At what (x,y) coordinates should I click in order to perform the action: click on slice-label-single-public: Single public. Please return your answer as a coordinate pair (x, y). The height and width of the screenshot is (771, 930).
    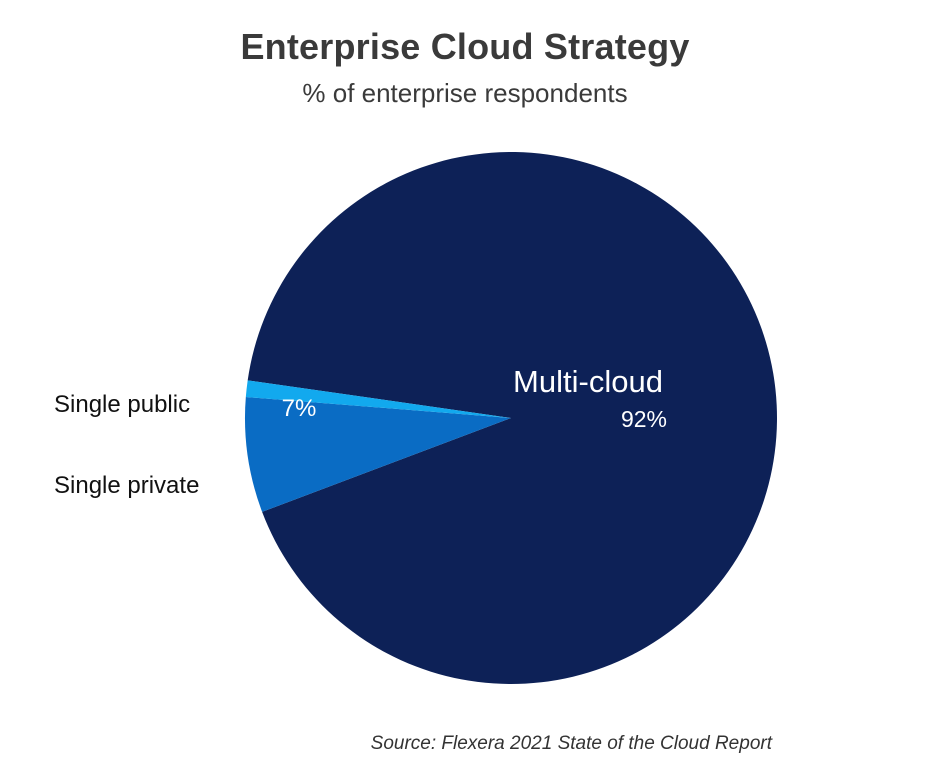
    Looking at the image, I should click on (122, 404).